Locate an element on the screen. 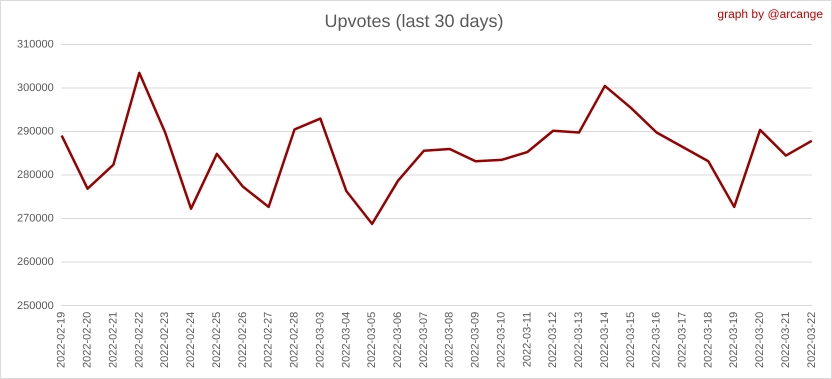 This screenshot has height=379, width=832. x-tick-label: 2022-03-04 is located at coordinates (346, 340).